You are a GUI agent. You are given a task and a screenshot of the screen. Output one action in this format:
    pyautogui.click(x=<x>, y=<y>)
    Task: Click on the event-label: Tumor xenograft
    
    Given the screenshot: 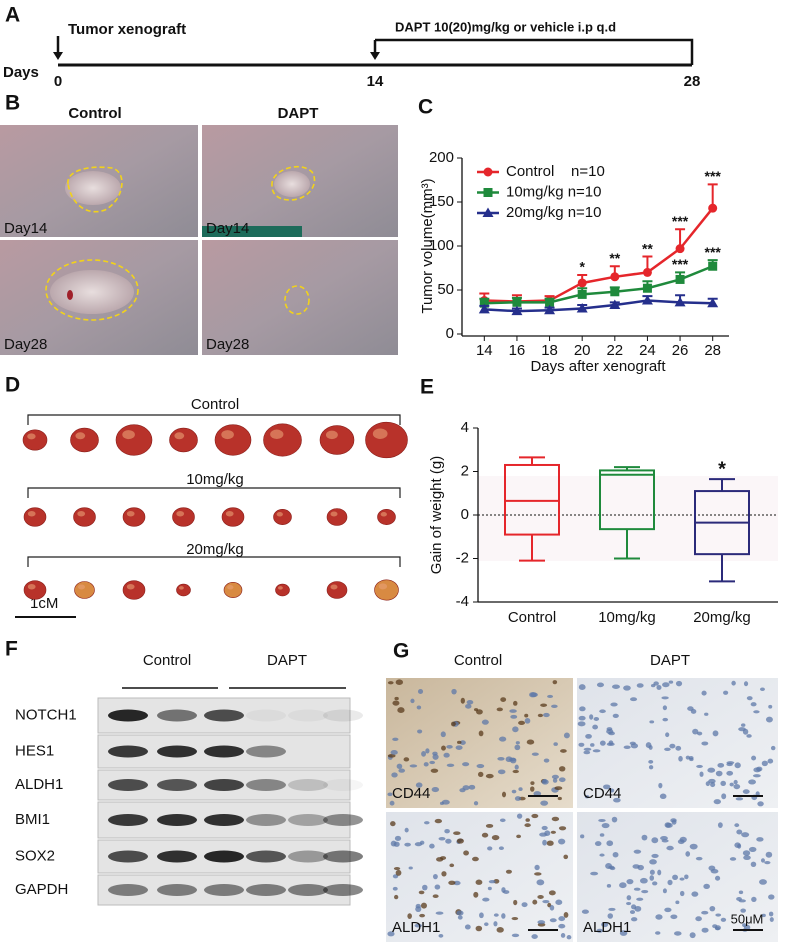 What is the action you would take?
    pyautogui.click(x=127, y=29)
    